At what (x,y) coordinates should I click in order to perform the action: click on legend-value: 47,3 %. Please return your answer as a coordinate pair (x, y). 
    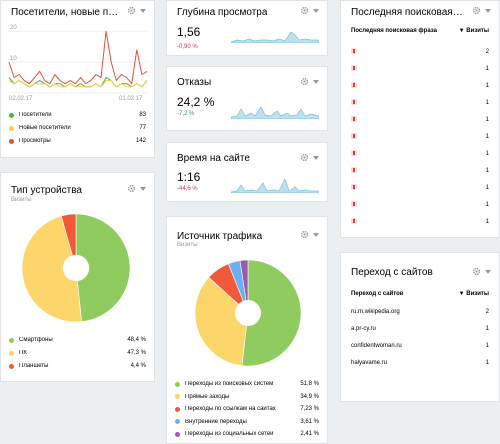
    Looking at the image, I should click on (136, 353).